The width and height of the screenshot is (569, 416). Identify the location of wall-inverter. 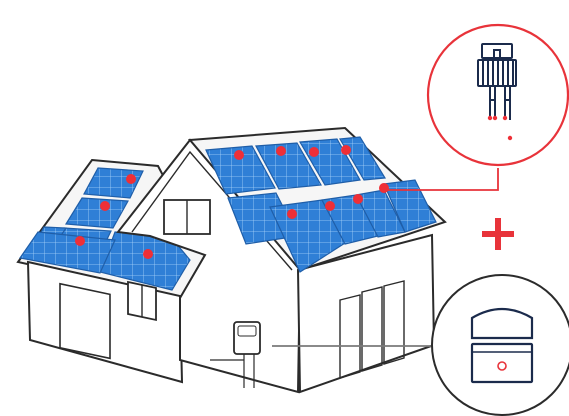
(247, 338).